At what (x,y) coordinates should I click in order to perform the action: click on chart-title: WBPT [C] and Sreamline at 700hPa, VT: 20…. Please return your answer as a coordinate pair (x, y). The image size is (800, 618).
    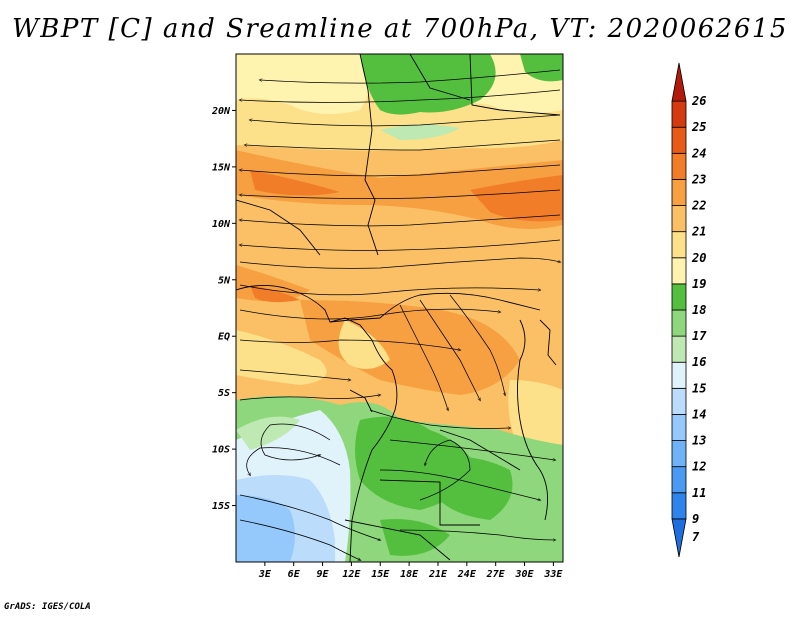
    Looking at the image, I should click on (400, 29).